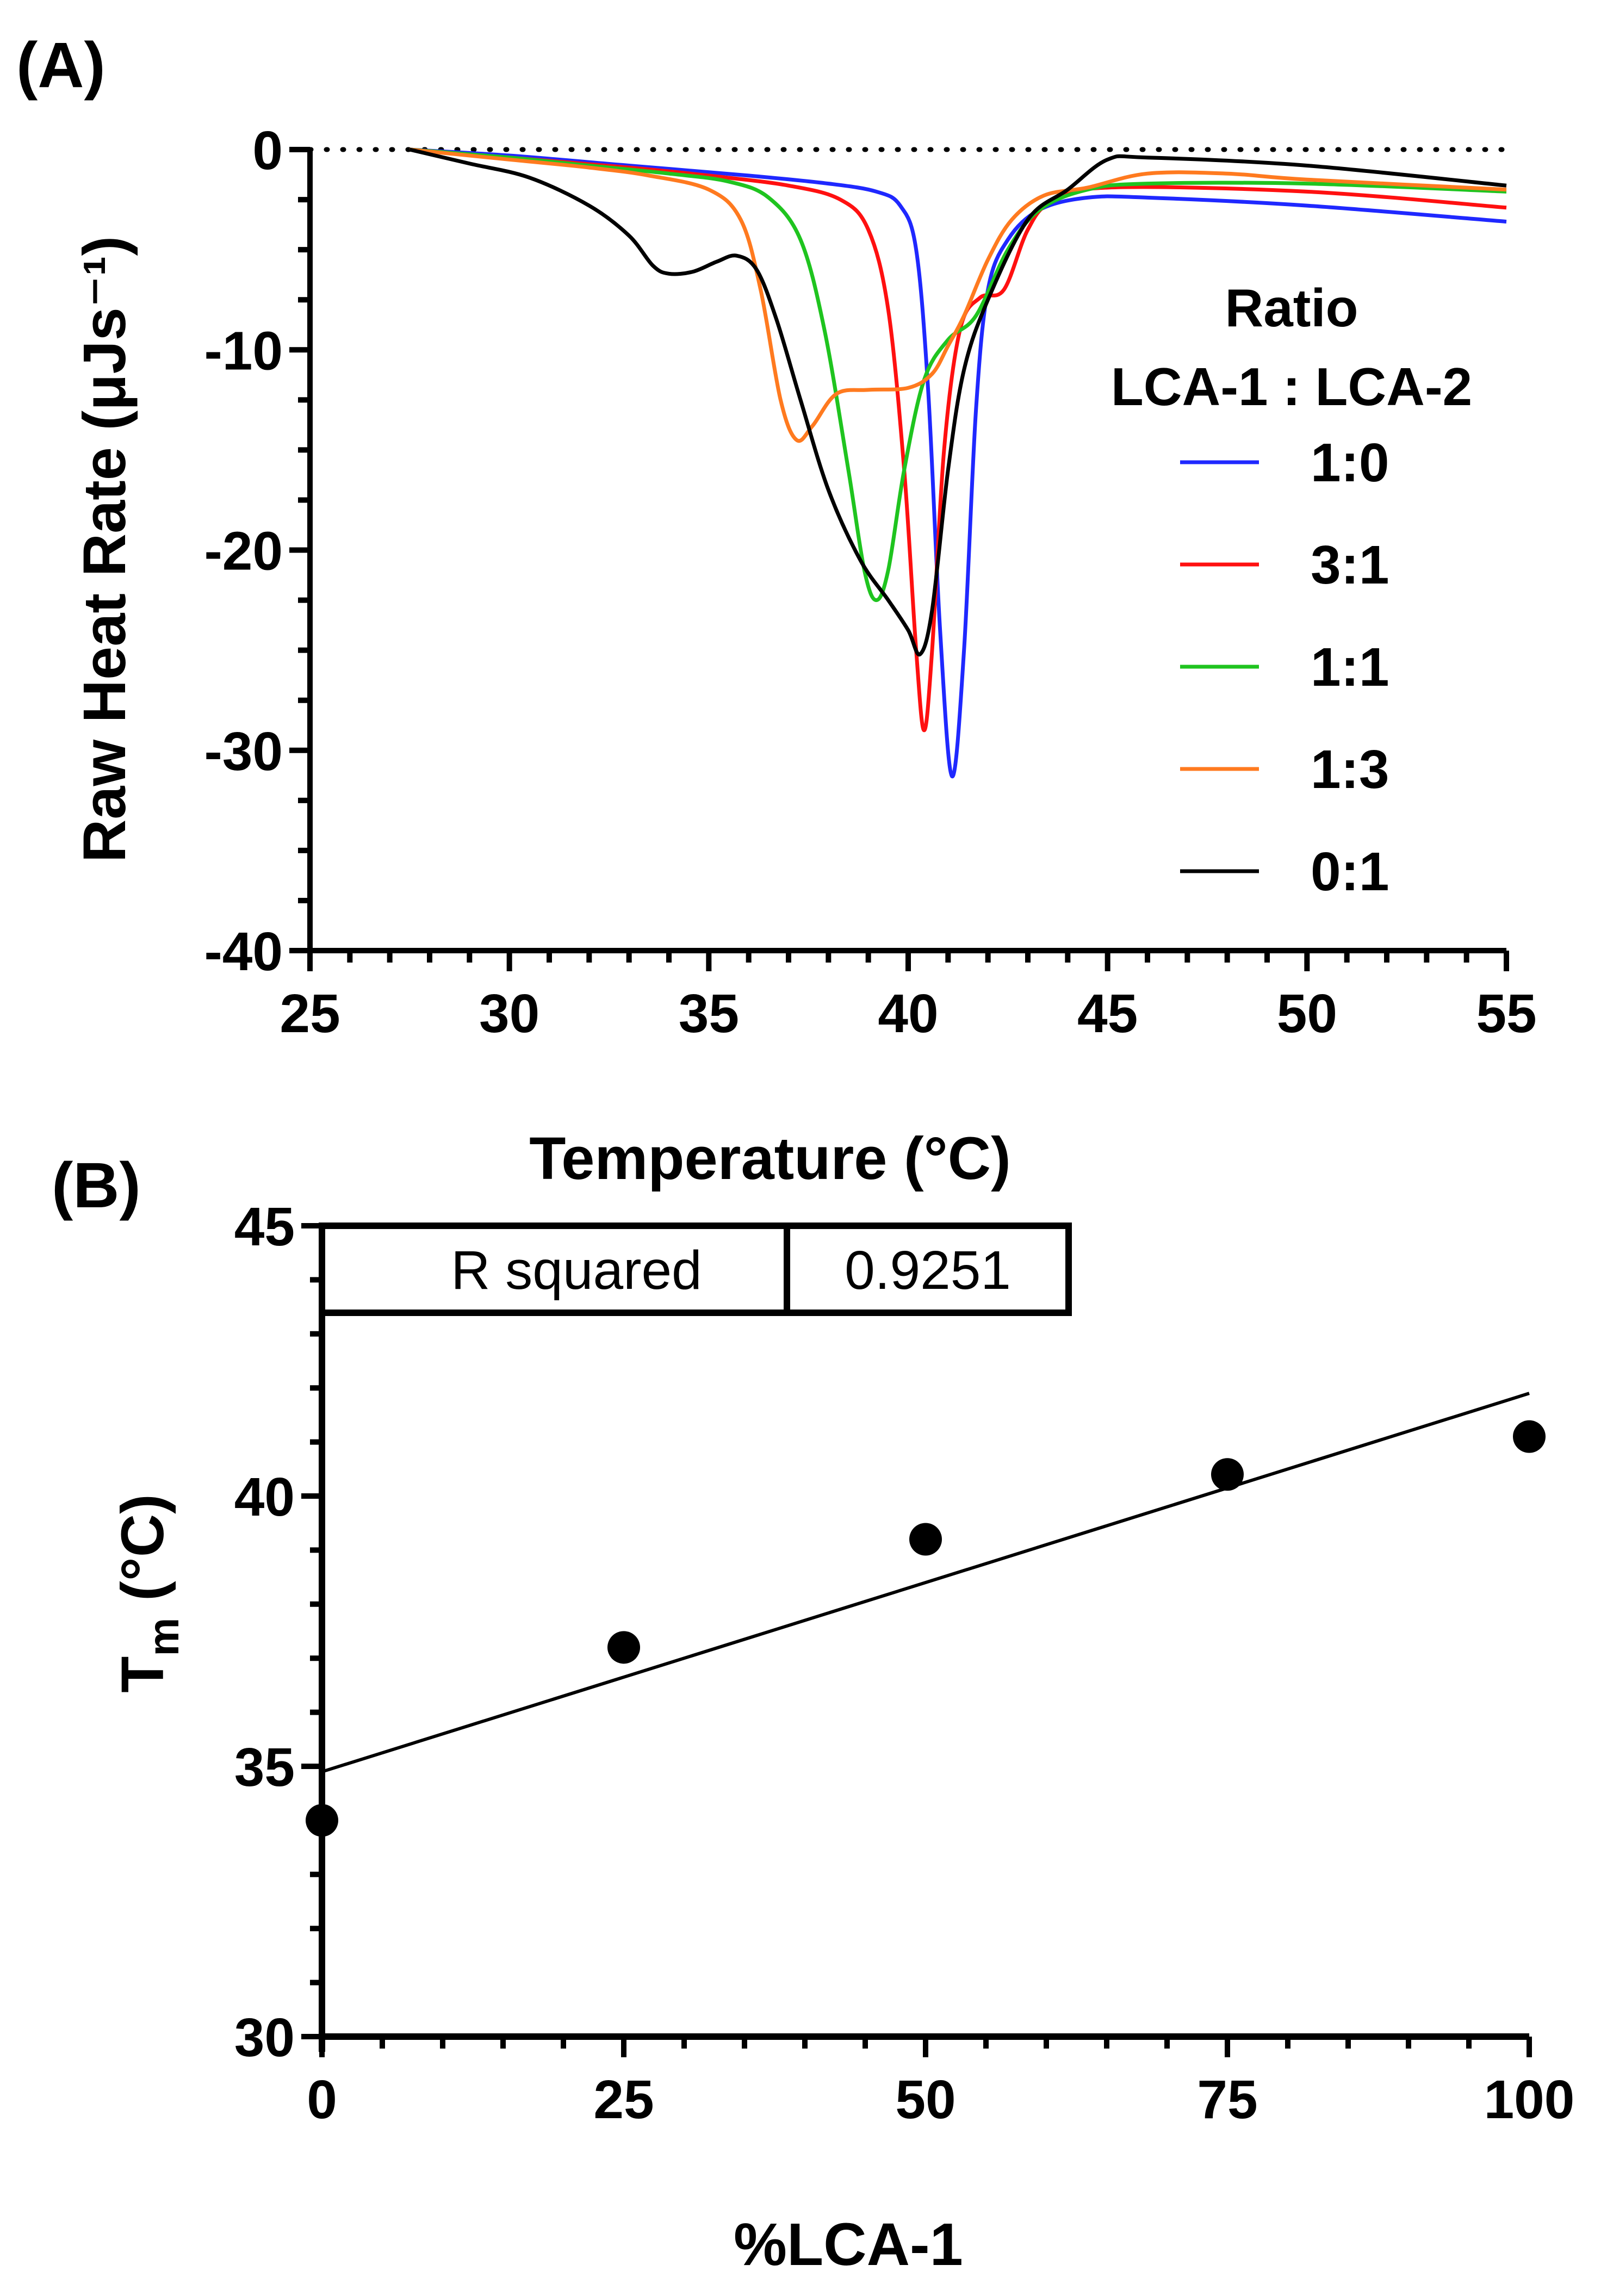 The height and width of the screenshot is (2296, 1607). I want to click on y-tick-label: 35, so click(264, 1767).